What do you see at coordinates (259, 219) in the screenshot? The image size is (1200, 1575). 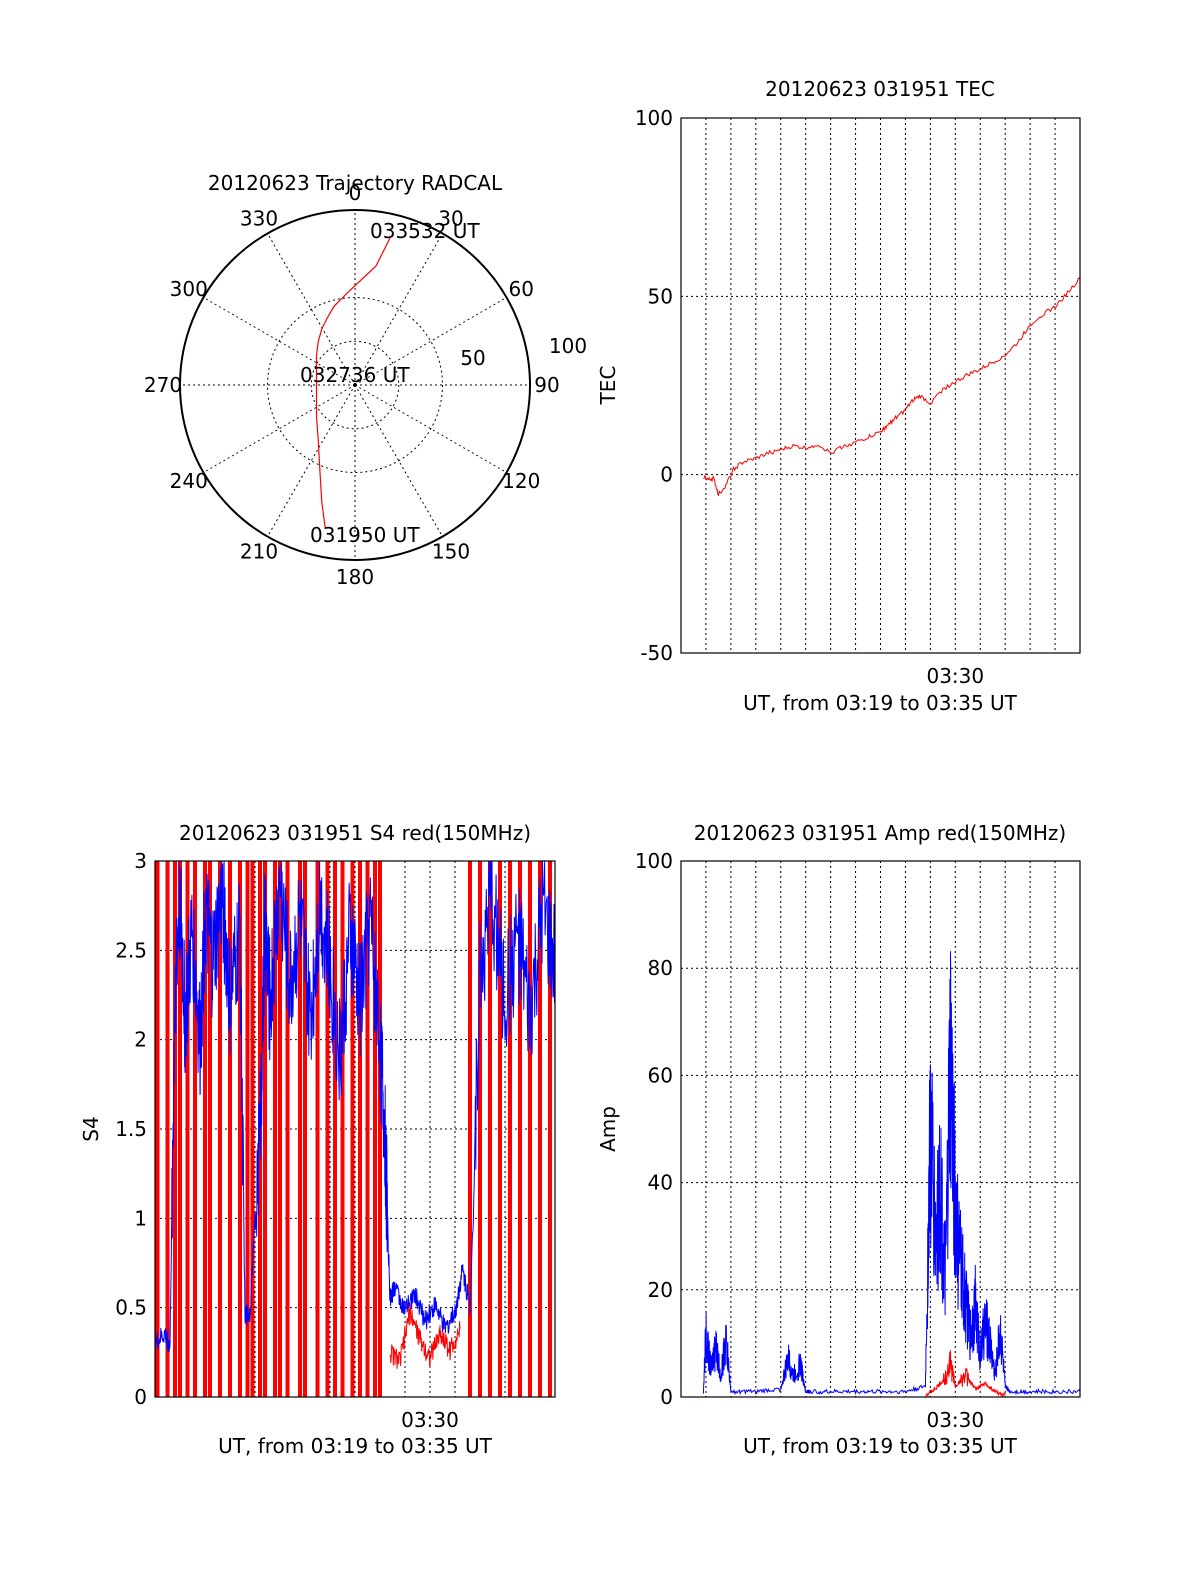 I see `polar-angle-label: 330` at bounding box center [259, 219].